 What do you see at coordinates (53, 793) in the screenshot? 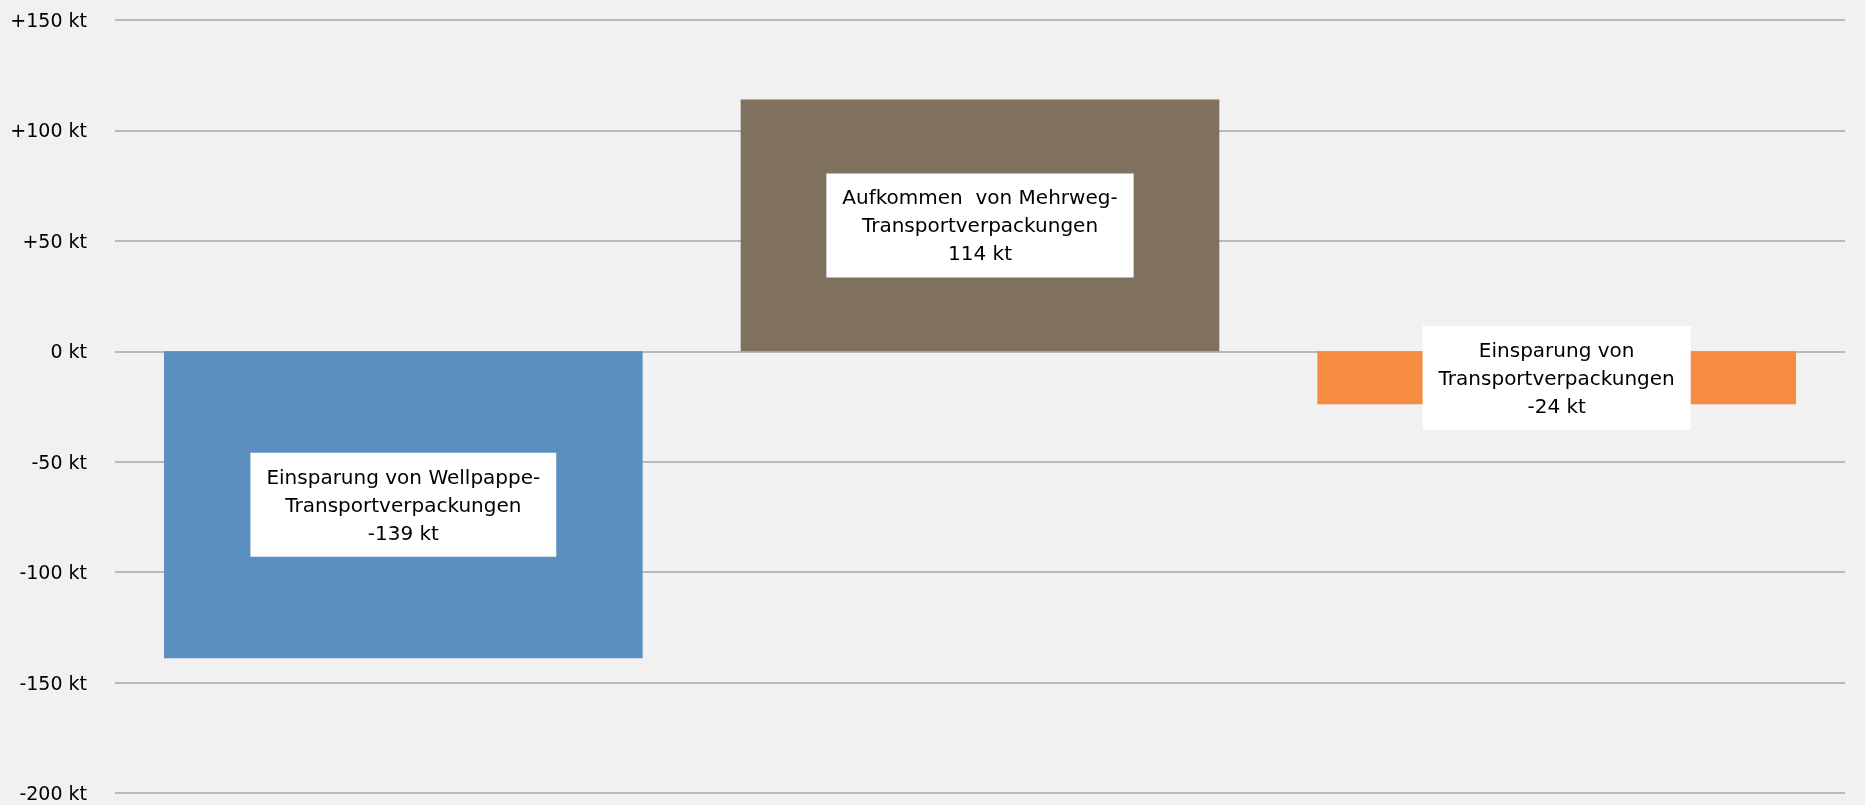
I see `y-tick-label: -200 kt` at bounding box center [53, 793].